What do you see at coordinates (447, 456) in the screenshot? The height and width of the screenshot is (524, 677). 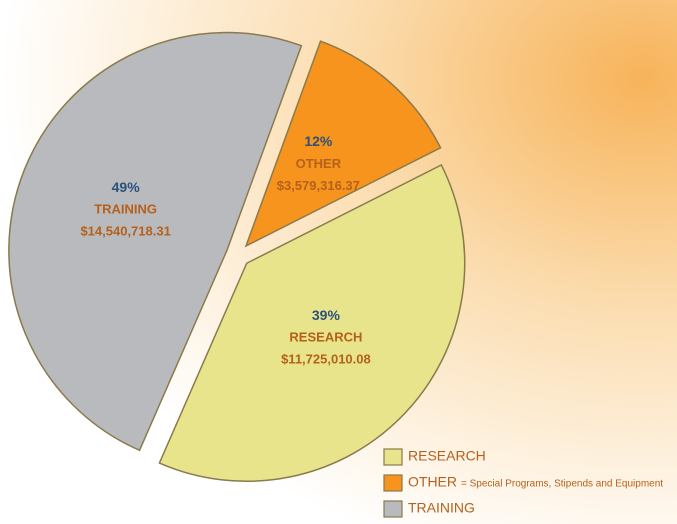 I see `legend-label: RESEARCH` at bounding box center [447, 456].